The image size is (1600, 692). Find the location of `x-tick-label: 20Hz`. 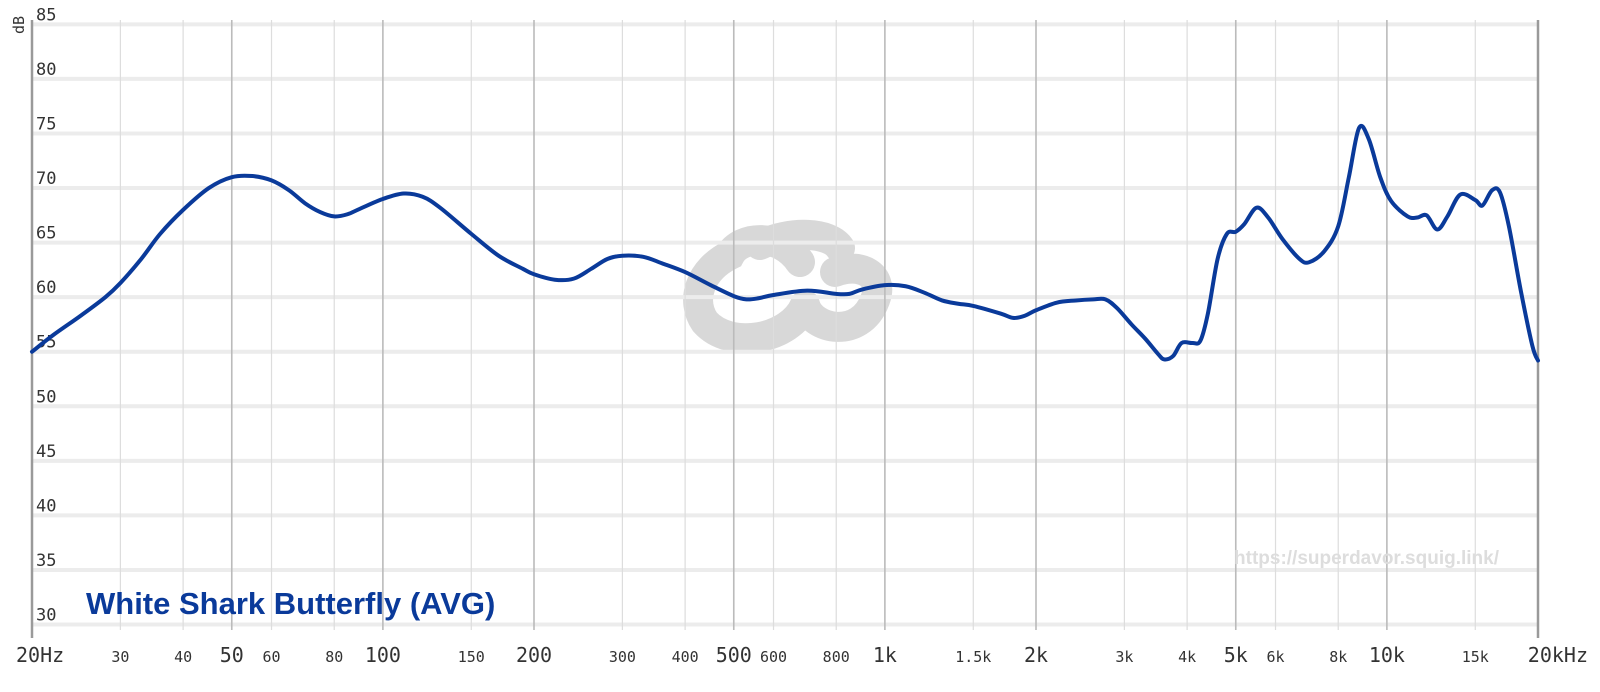

x-tick-label: 20Hz is located at coordinates (40, 655).